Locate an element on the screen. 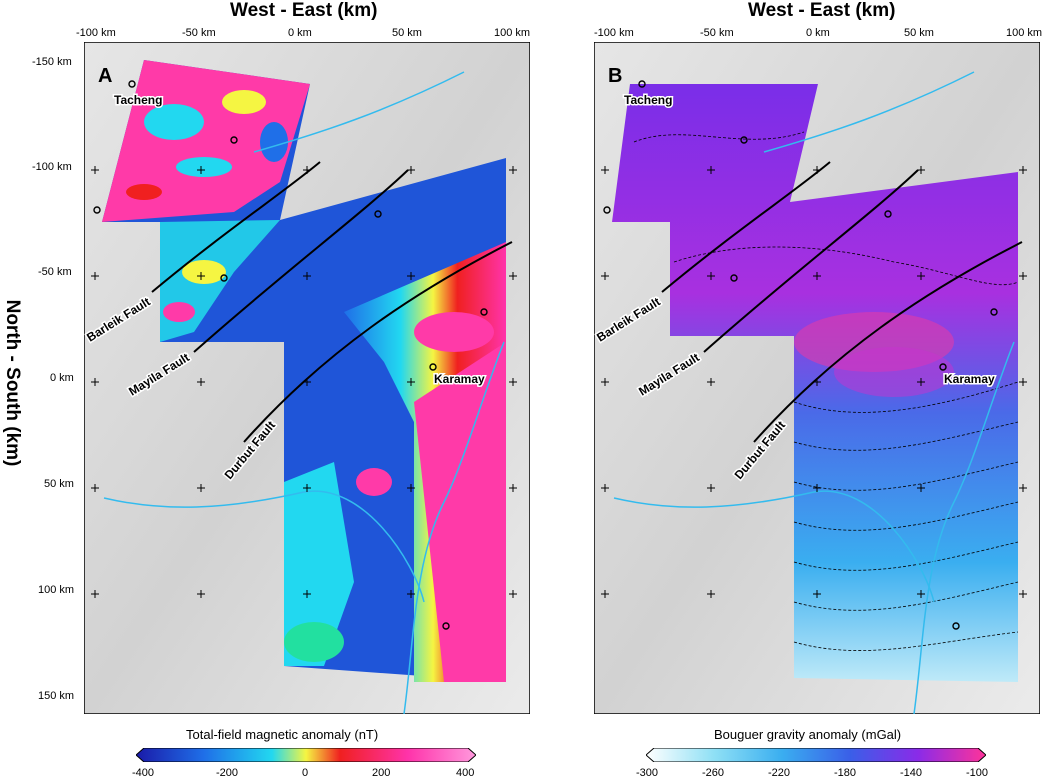 The height and width of the screenshot is (783, 1052). cb-tick-a-5: 400 is located at coordinates (465, 773).